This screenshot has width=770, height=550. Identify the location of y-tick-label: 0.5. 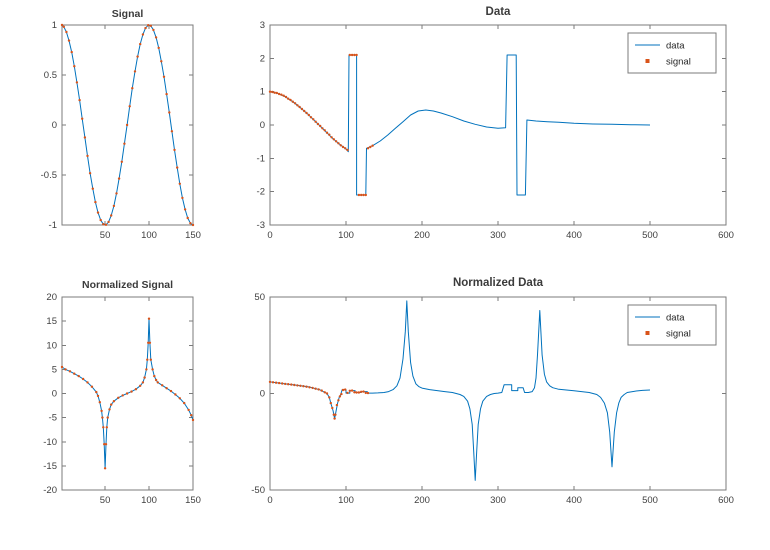
(50, 75).